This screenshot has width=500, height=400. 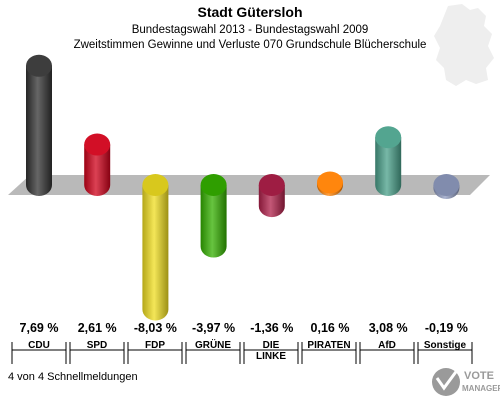 I want to click on category-label: PIRATEN, so click(x=328, y=345).